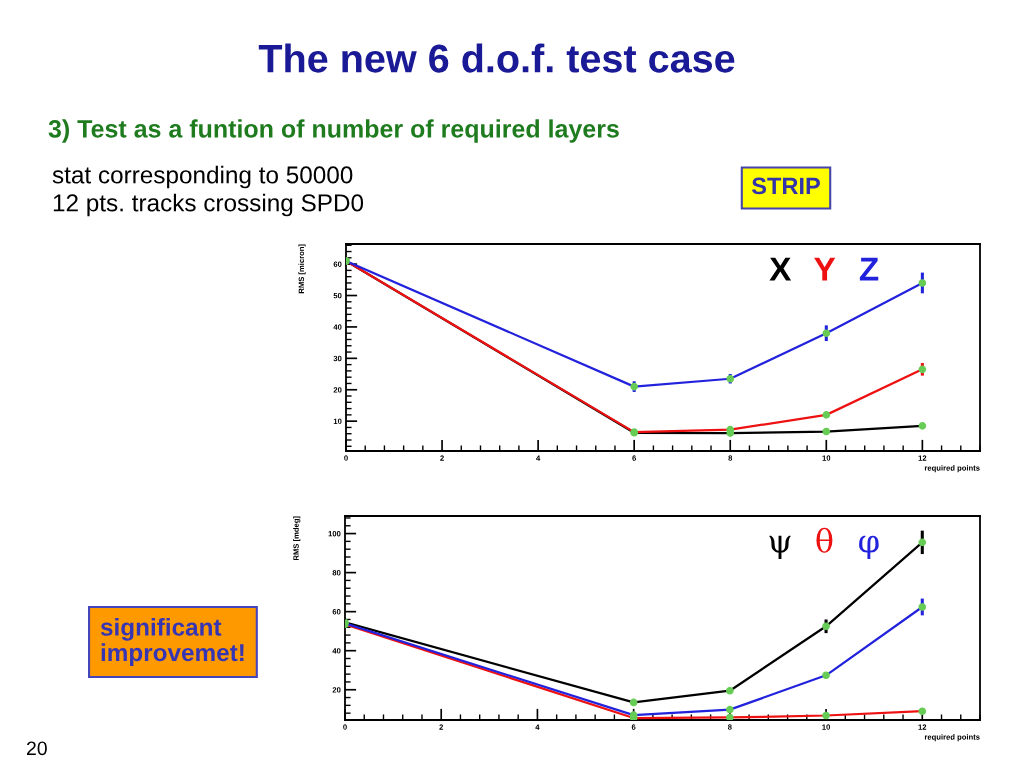 The height and width of the screenshot is (768, 1024). What do you see at coordinates (780, 269) in the screenshot?
I see `text: X` at bounding box center [780, 269].